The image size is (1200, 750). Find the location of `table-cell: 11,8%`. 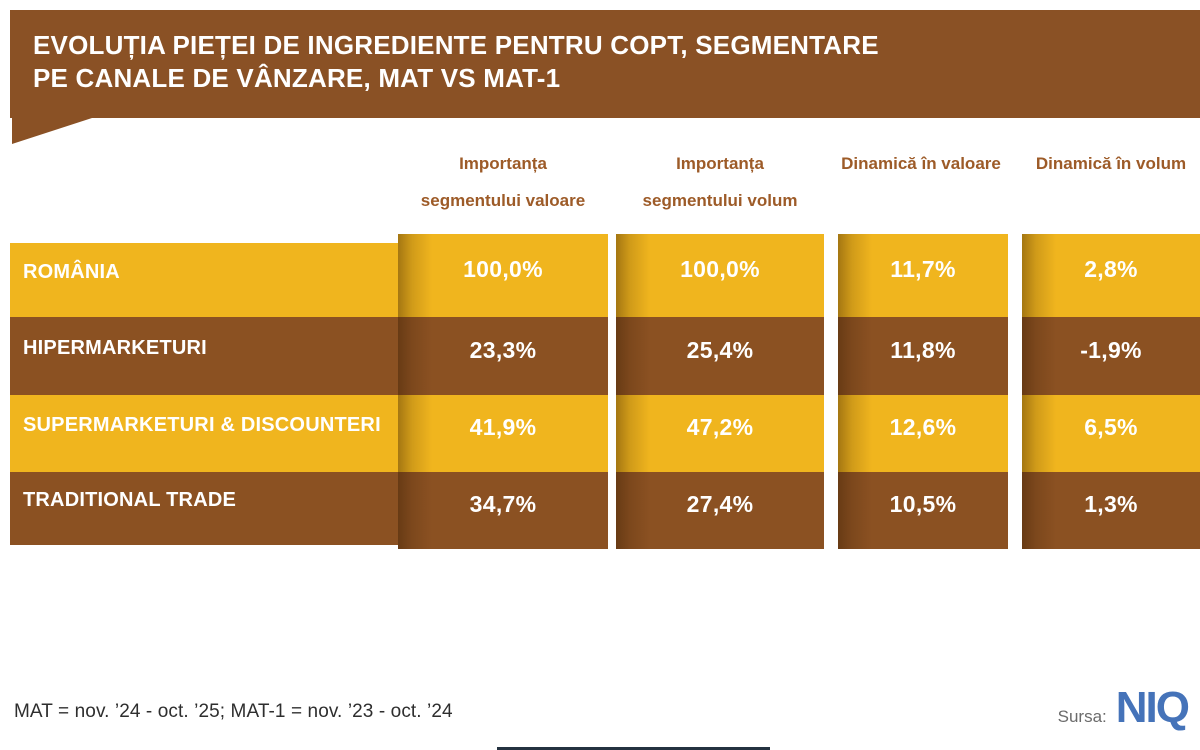

table-cell: 11,8% is located at coordinates (923, 356).